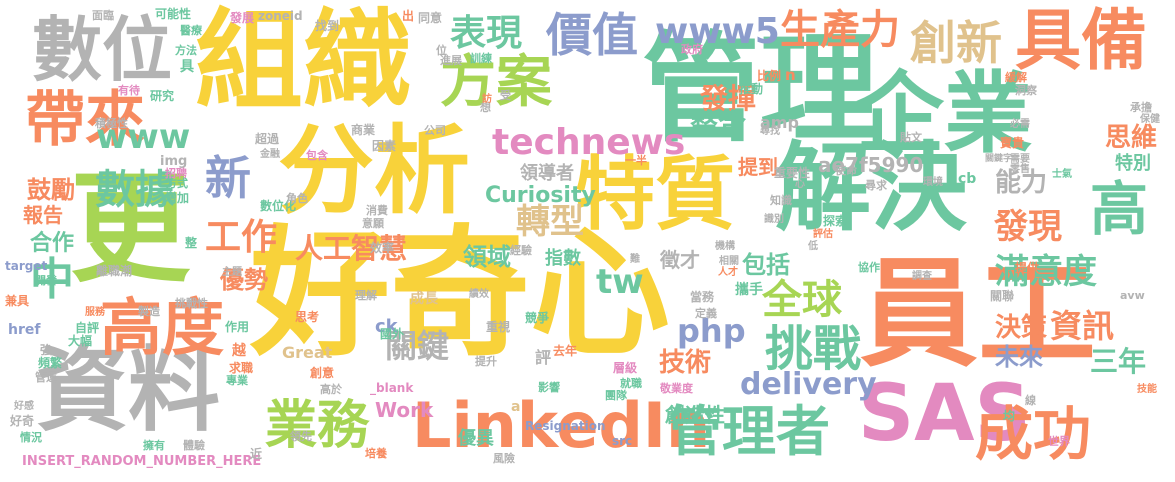  What do you see at coordinates (800, 184) in the screenshot?
I see `cloud-word: 心` at bounding box center [800, 184].